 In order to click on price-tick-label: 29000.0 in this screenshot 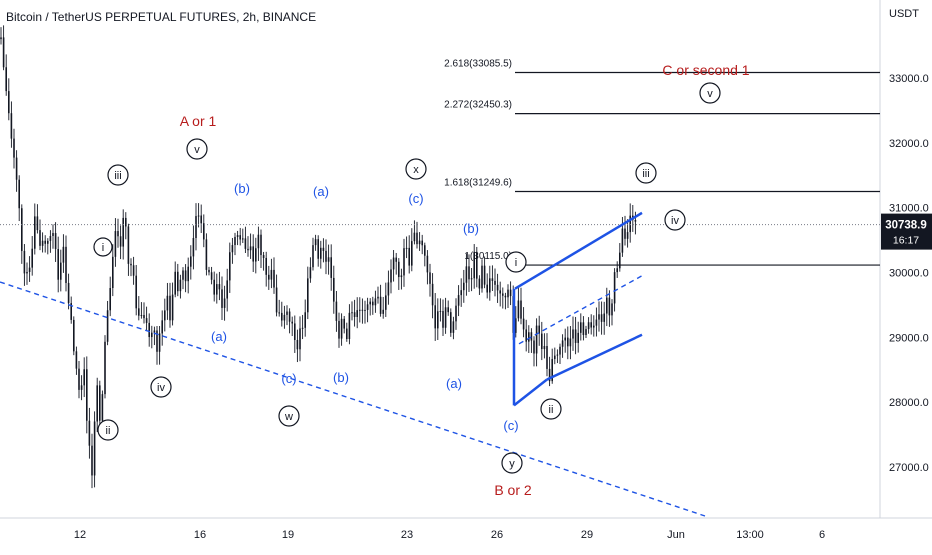, I will do `click(909, 338)`.